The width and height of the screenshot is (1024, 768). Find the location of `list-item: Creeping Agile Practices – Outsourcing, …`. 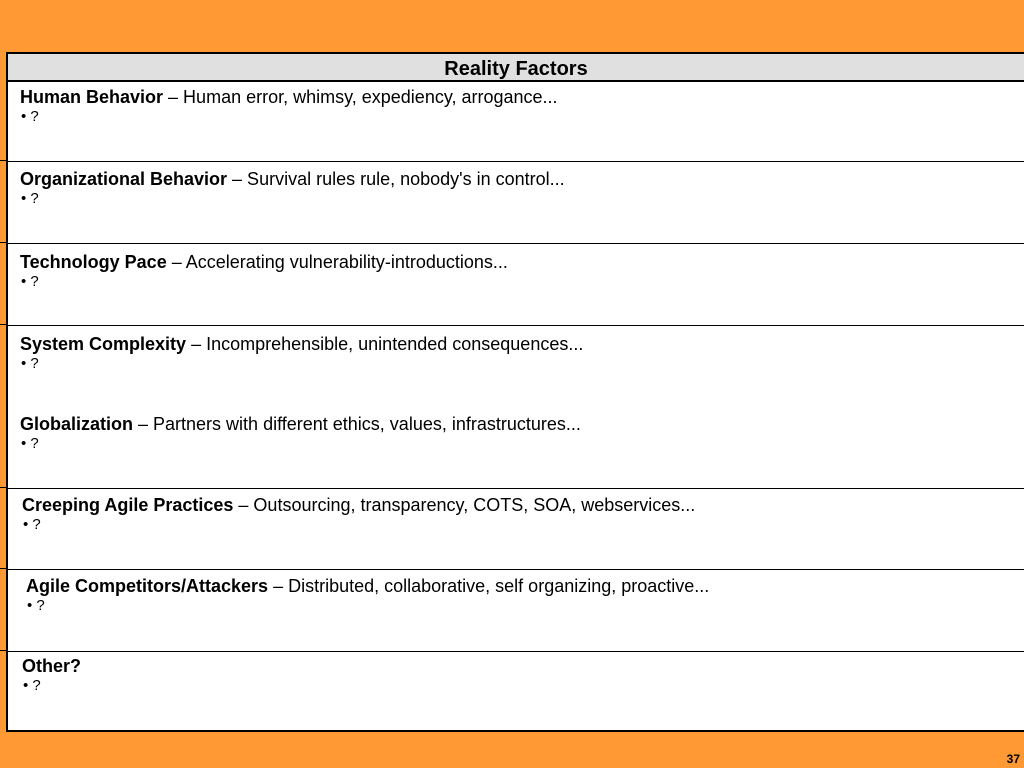

list-item: Creeping Agile Practices – Outsourcing, … is located at coordinates (358, 515).